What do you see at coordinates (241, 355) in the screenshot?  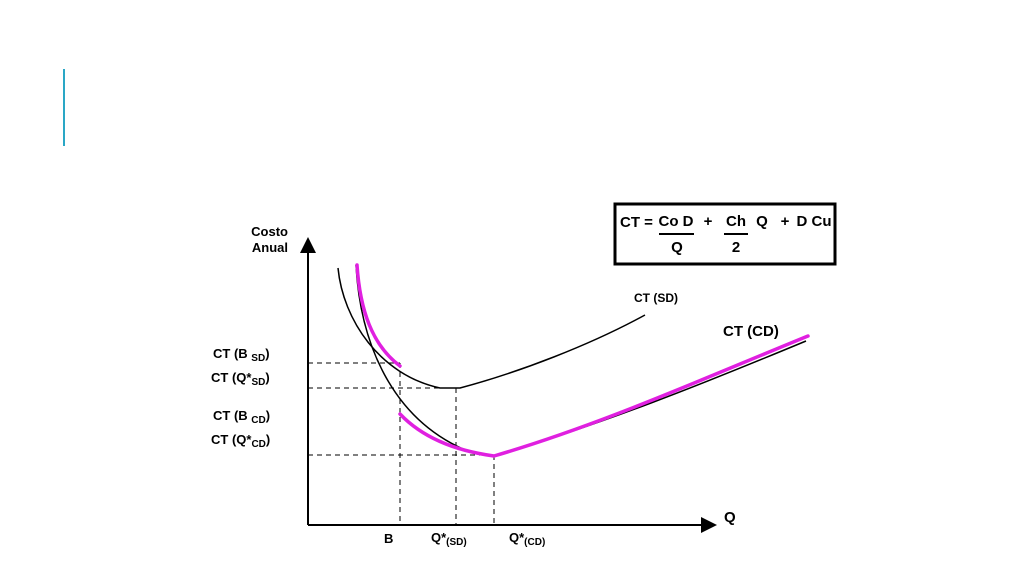 I see `y-label-ct-b-sd: CT (B SD)` at bounding box center [241, 355].